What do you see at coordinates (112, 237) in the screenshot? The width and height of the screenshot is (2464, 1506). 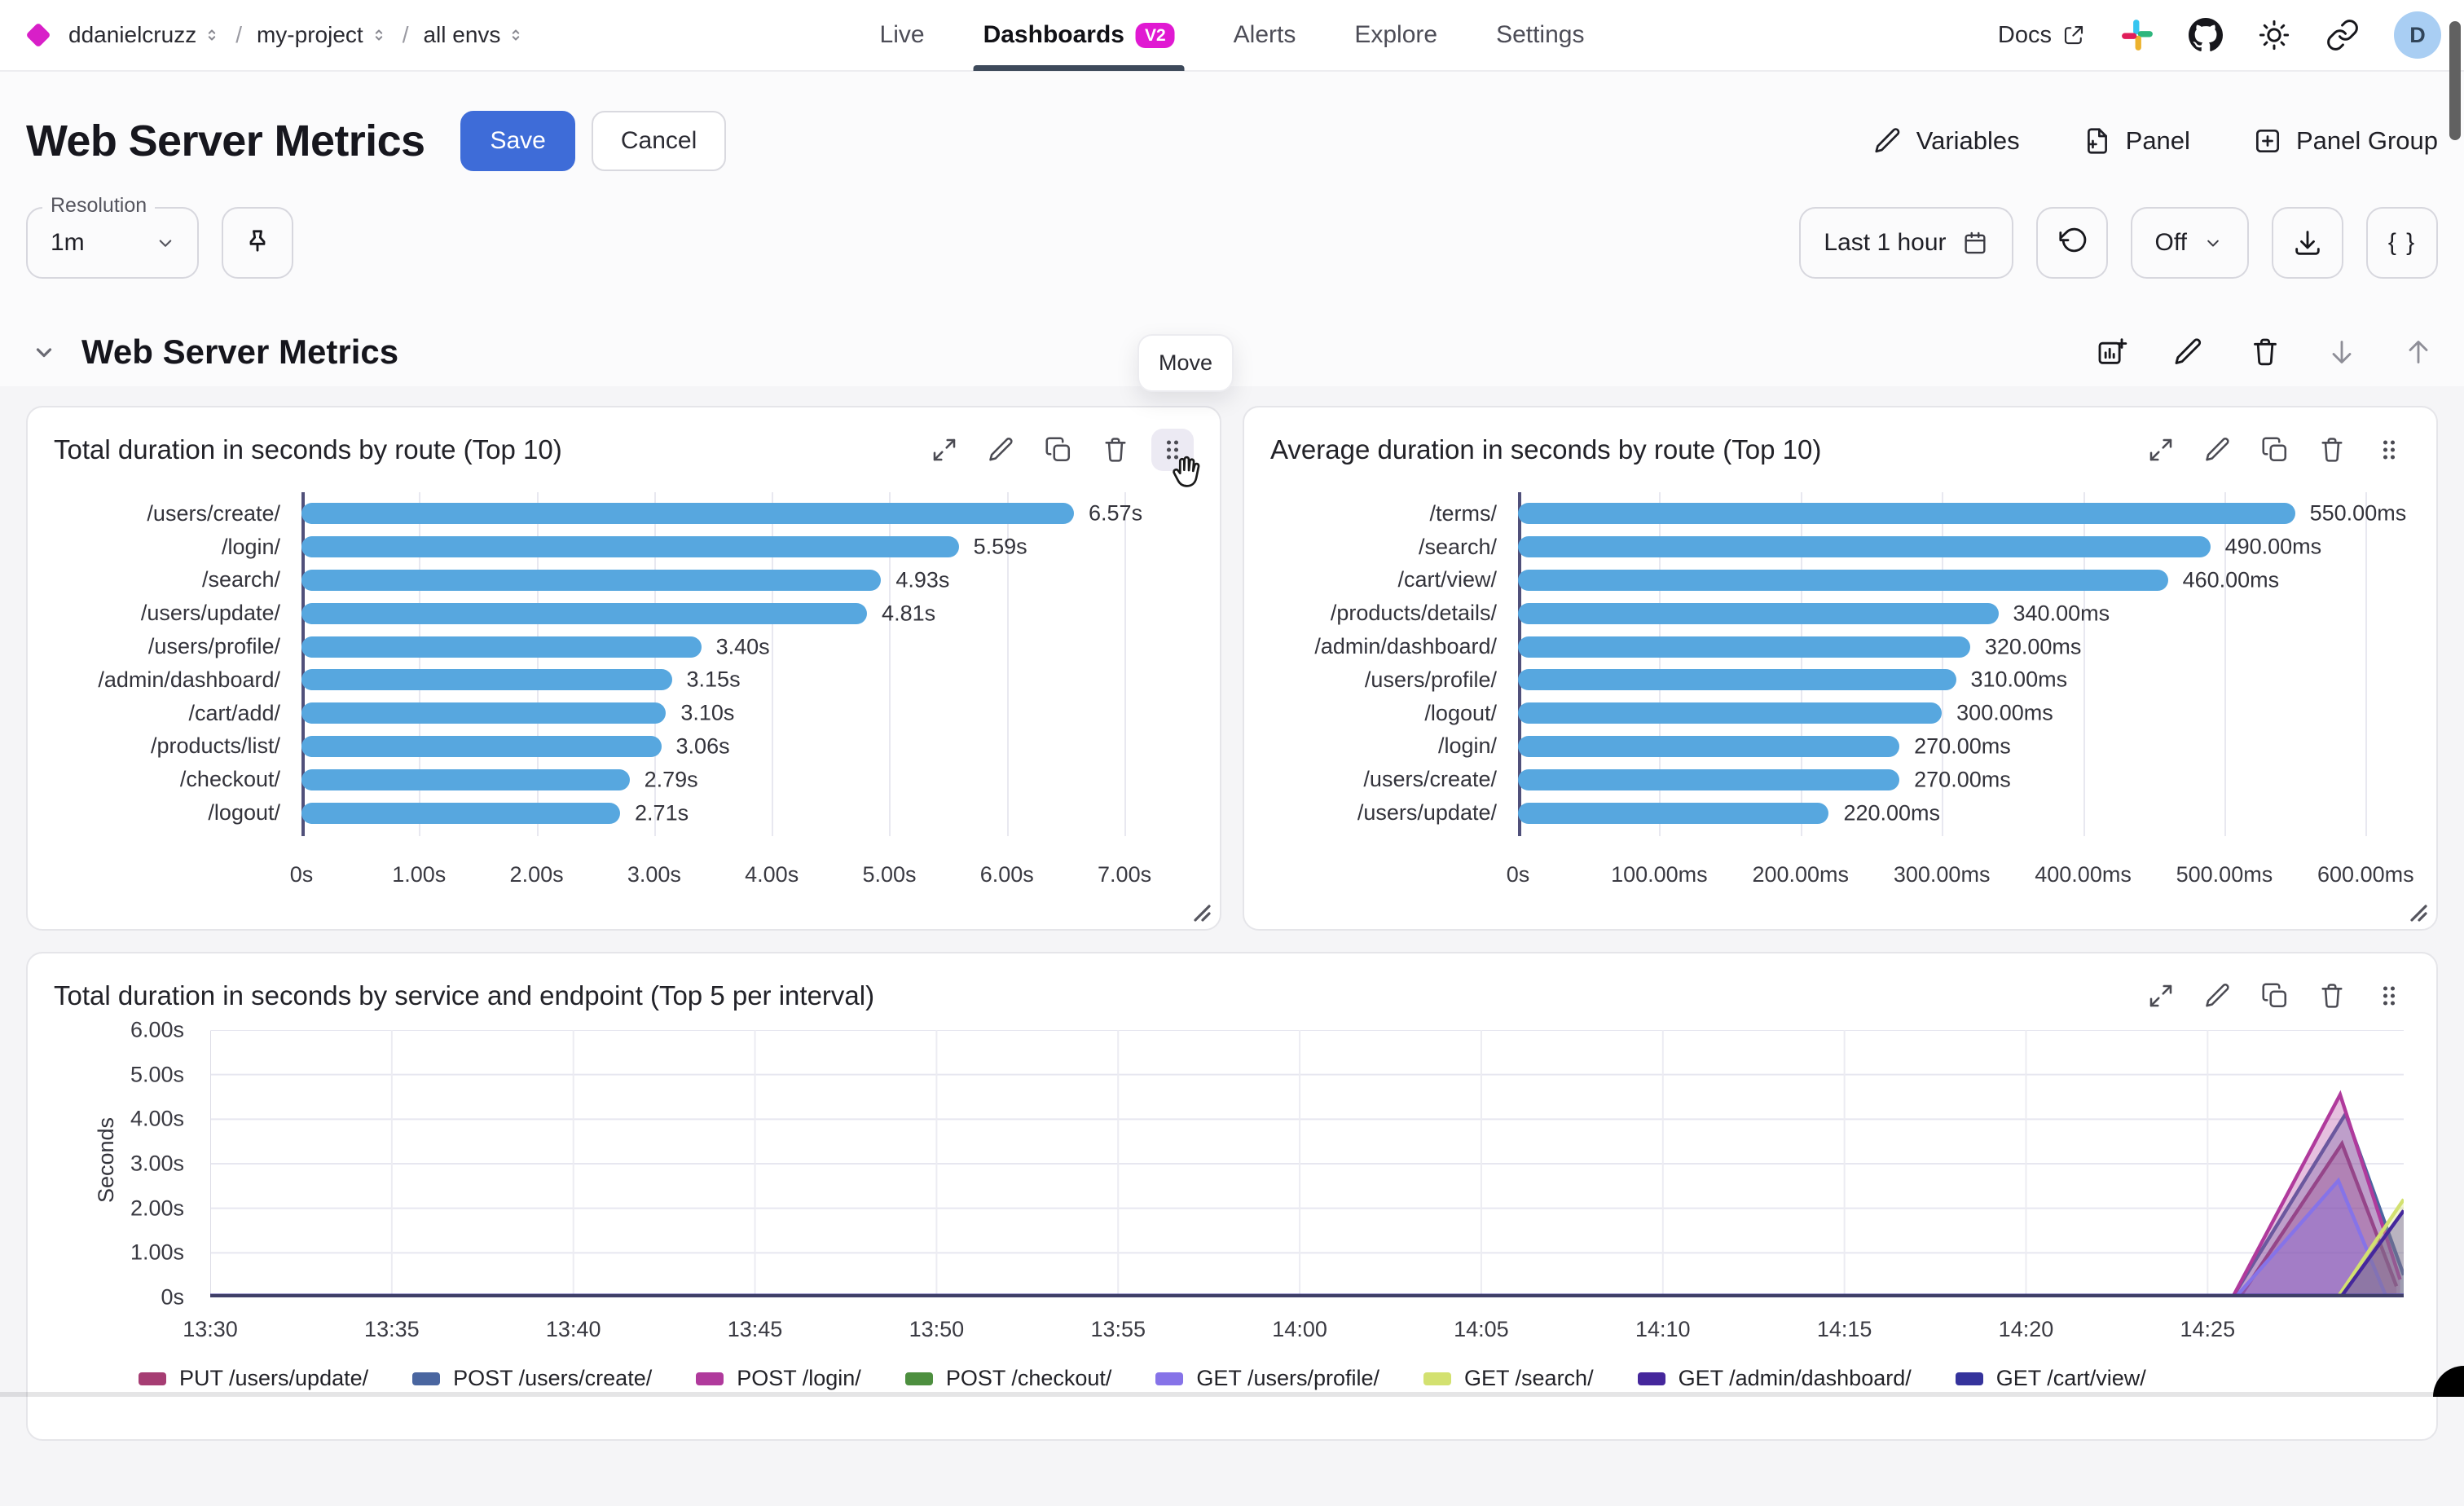 I see `resolution-select: Resolution 1m` at bounding box center [112, 237].